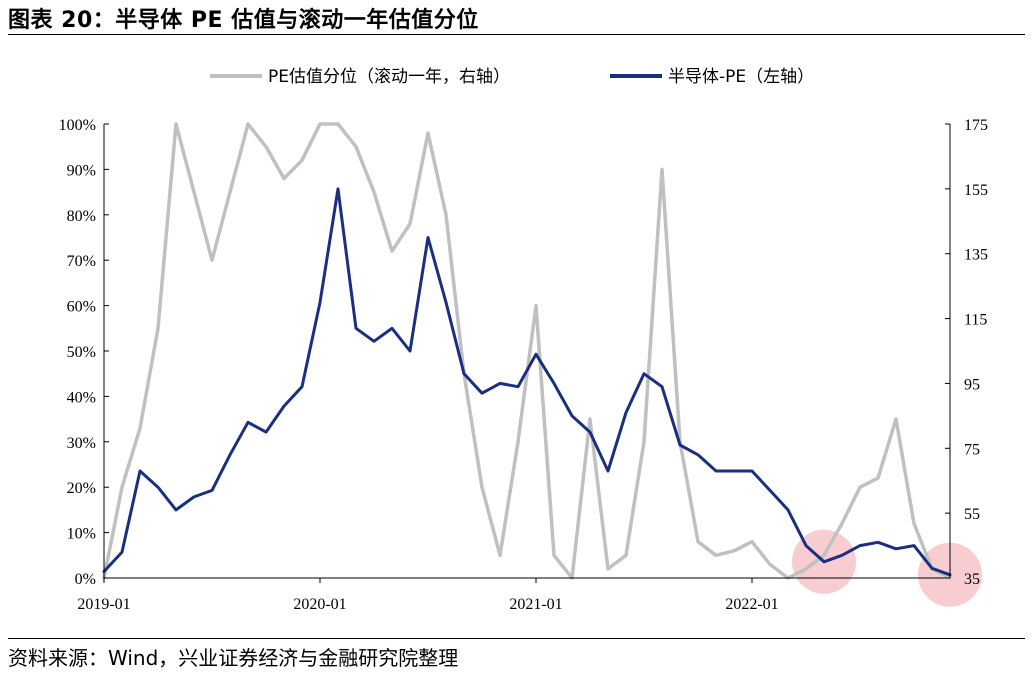 This screenshot has width=1033, height=677. What do you see at coordinates (535, 604) in the screenshot?
I see `x-tick-label: 2021-01` at bounding box center [535, 604].